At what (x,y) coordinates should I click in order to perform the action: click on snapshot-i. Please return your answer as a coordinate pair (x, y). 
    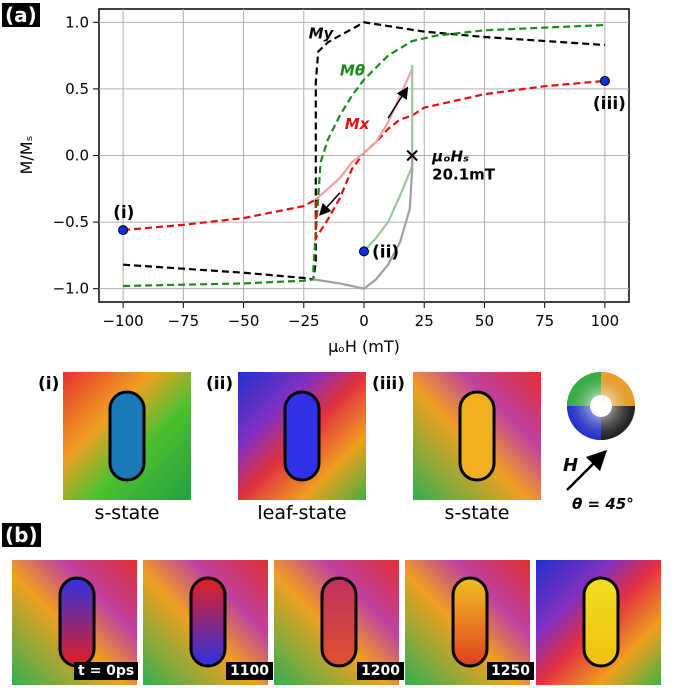
    Looking at the image, I should click on (127, 436).